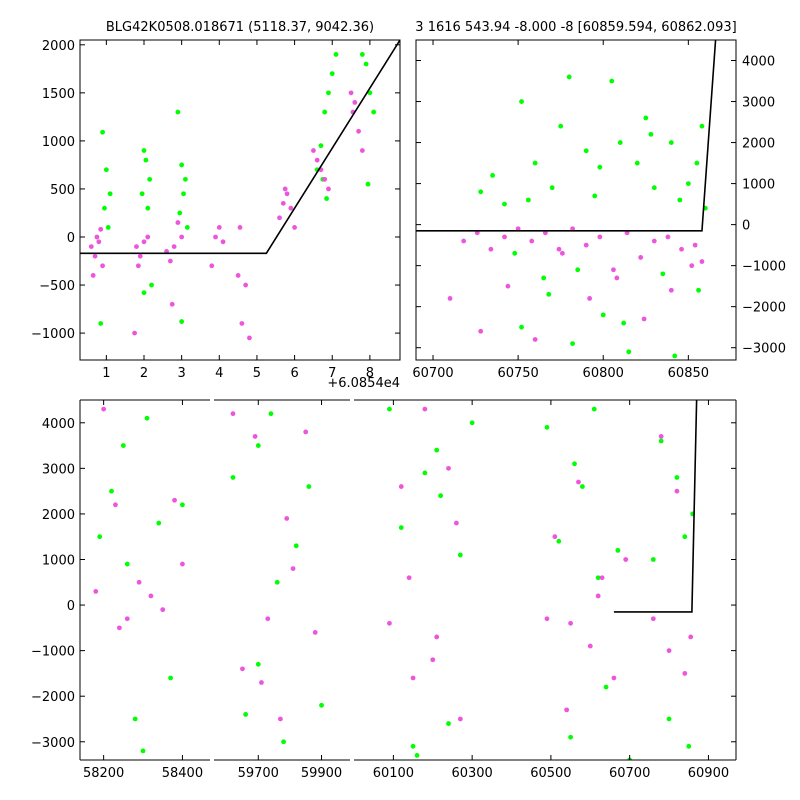  Describe the element at coordinates (58, 515) in the screenshot. I see `y-tick-label: 2000` at that location.